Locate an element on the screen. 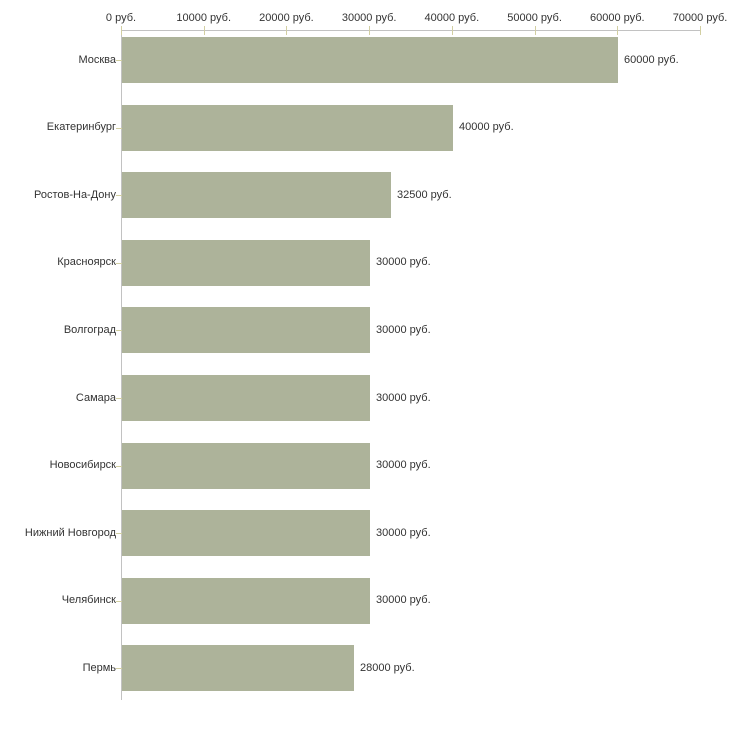  x-axis-tick-label: 50000 руб. is located at coordinates (534, 18).